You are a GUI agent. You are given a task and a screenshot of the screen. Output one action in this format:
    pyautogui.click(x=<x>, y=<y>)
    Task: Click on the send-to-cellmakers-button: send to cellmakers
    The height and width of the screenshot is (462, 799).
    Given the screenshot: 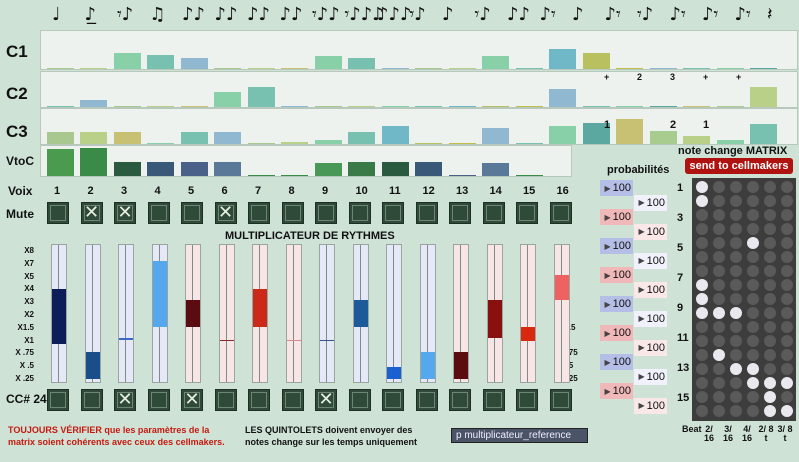 What is the action you would take?
    pyautogui.click(x=739, y=166)
    